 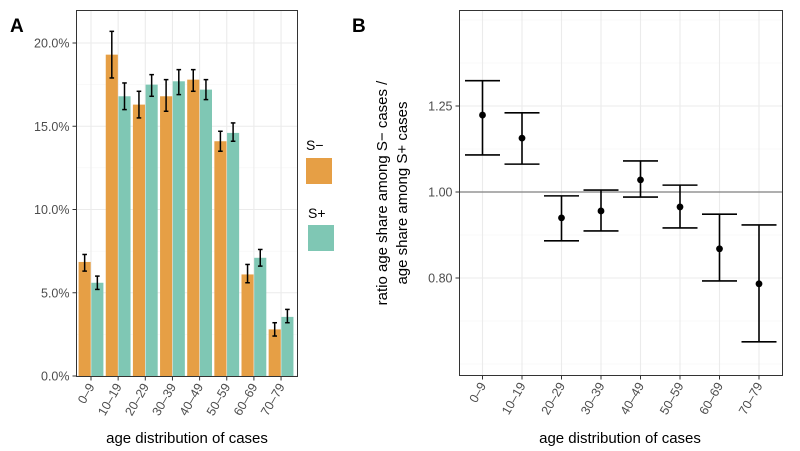 What do you see at coordinates (166, 236) in the screenshot?
I see `bar-30-39-s-minus` at bounding box center [166, 236].